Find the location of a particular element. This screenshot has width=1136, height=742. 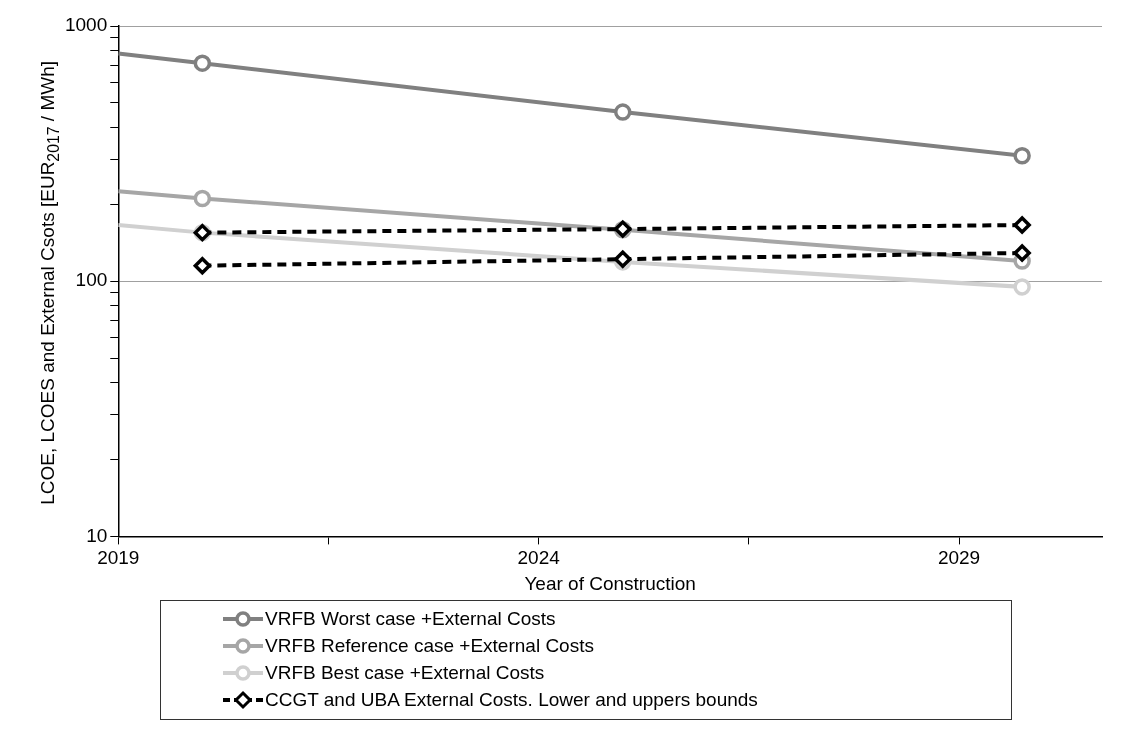

x-tick-label: 2029 is located at coordinates (959, 558).